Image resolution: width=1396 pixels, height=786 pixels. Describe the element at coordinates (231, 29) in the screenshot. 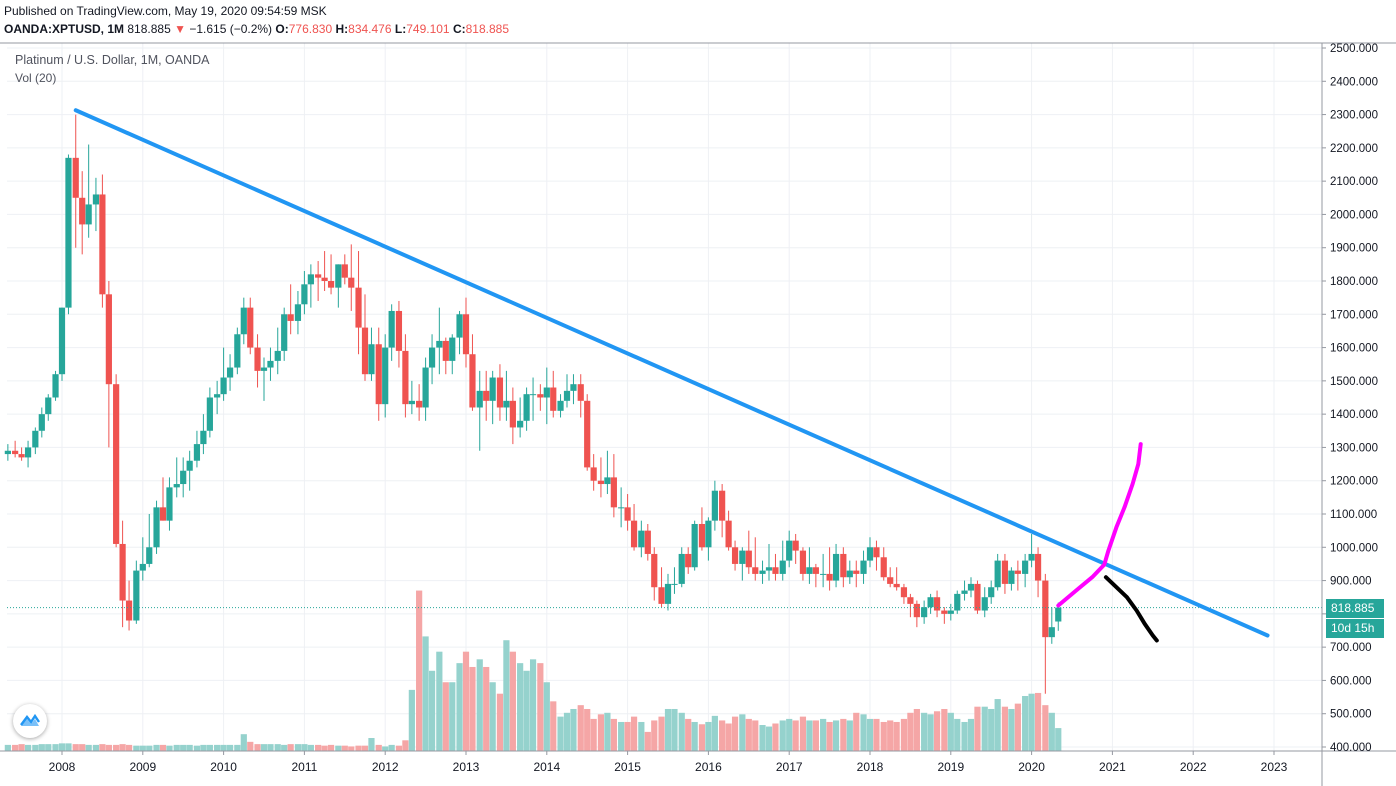

I see `price-change: −1.615 (−0.2%)` at that location.